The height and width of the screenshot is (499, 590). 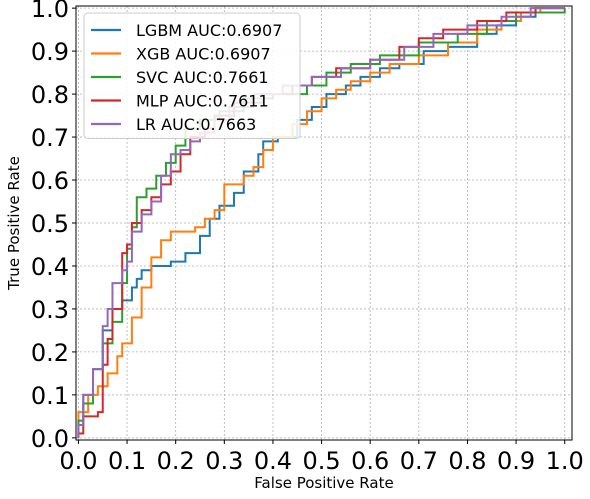 I want to click on x-tick-label: 0.3, so click(x=224, y=461).